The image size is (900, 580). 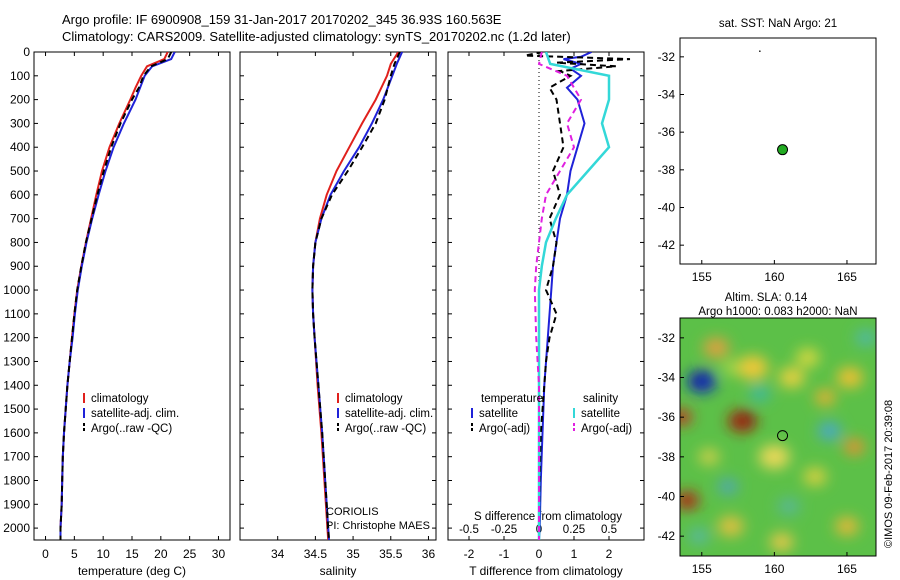 What do you see at coordinates (16, 290) in the screenshot?
I see `temperature-ytick-label: 1000` at bounding box center [16, 290].